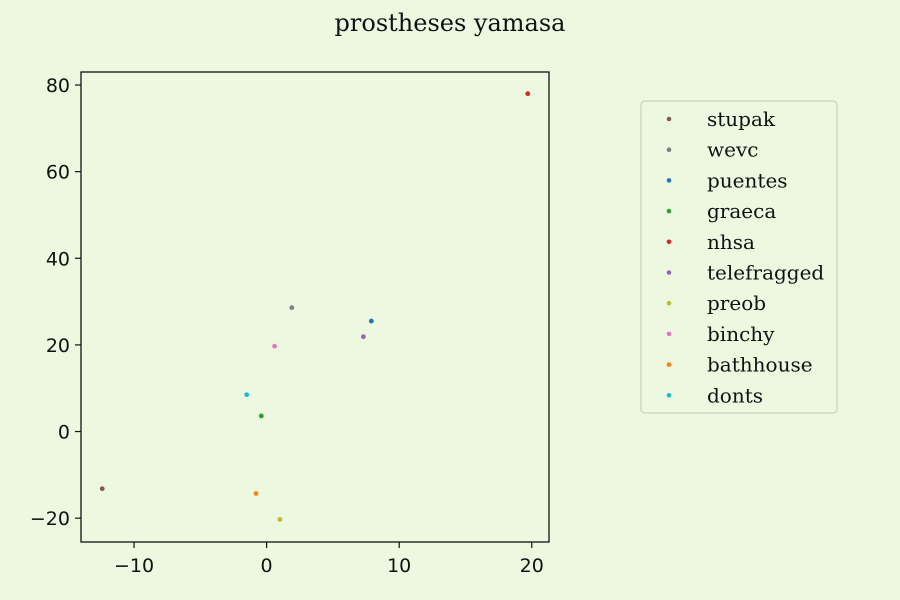  What do you see at coordinates (58, 259) in the screenshot?
I see `y-tick-label: 40` at bounding box center [58, 259].